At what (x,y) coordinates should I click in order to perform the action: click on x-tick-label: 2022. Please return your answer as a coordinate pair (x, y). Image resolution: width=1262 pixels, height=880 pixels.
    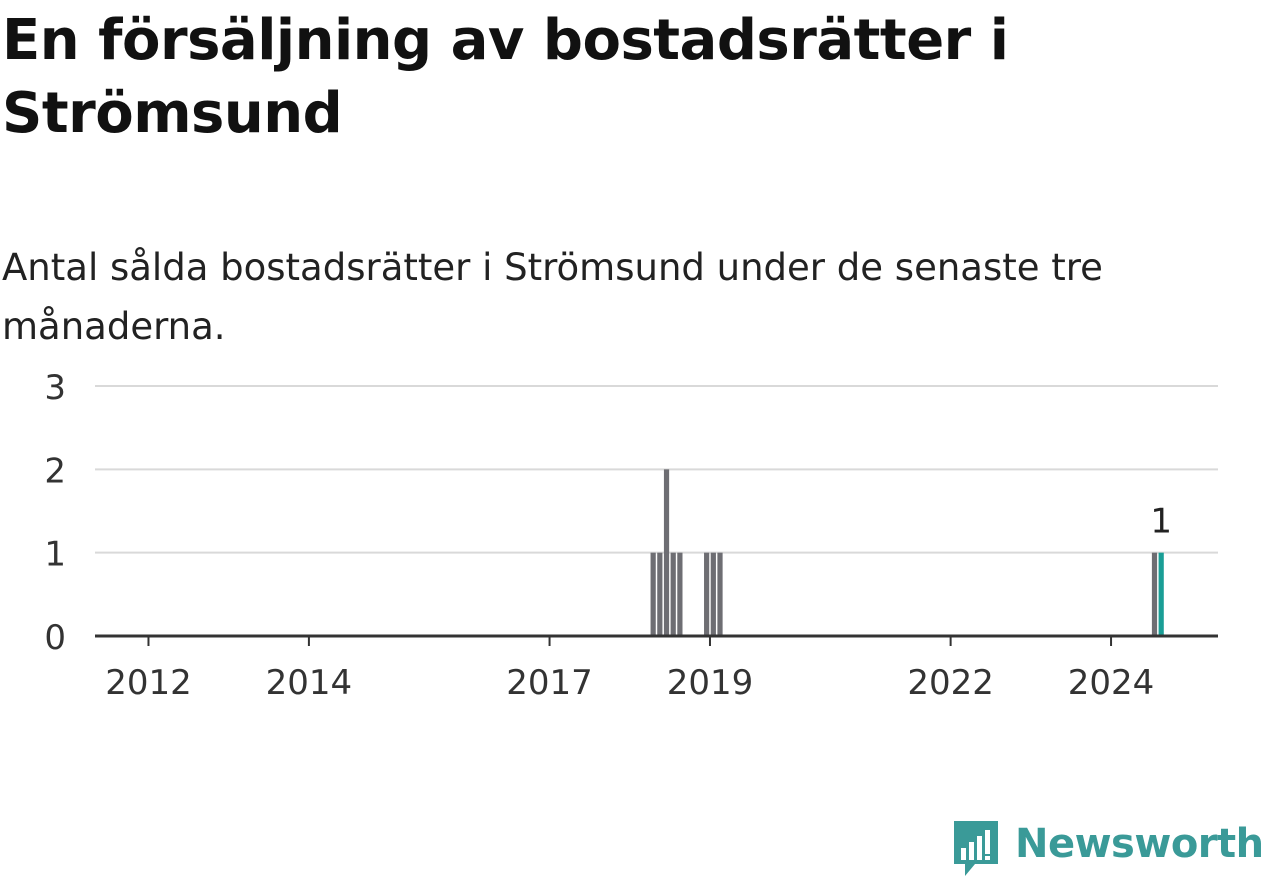
    Looking at the image, I should click on (950, 681).